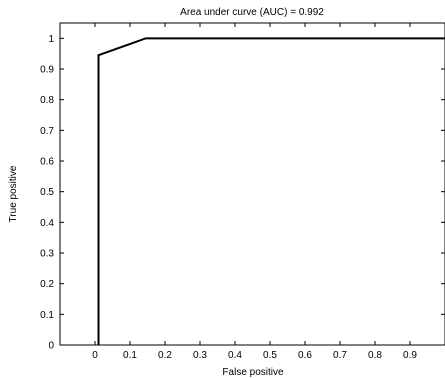  I want to click on x-axis-label: False positive, so click(253, 372).